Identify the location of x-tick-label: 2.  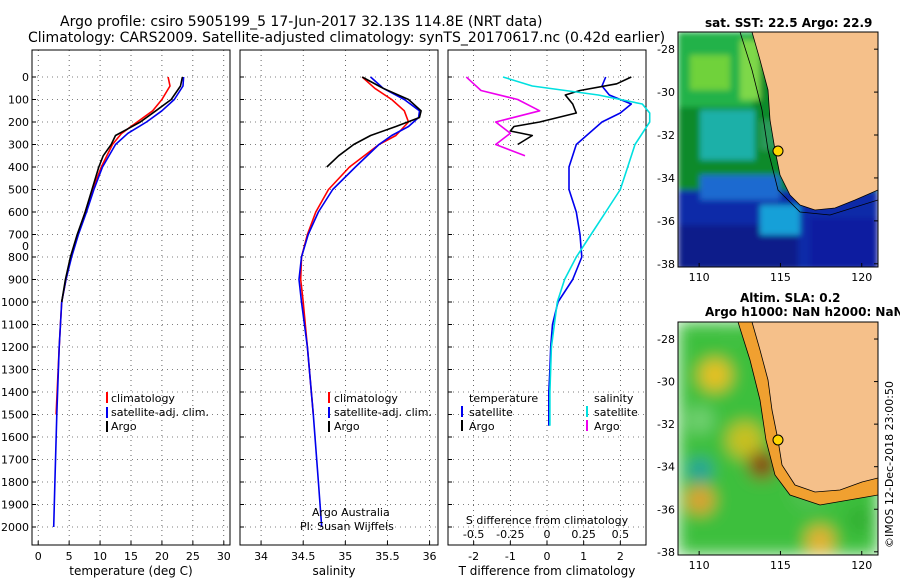
(620, 556).